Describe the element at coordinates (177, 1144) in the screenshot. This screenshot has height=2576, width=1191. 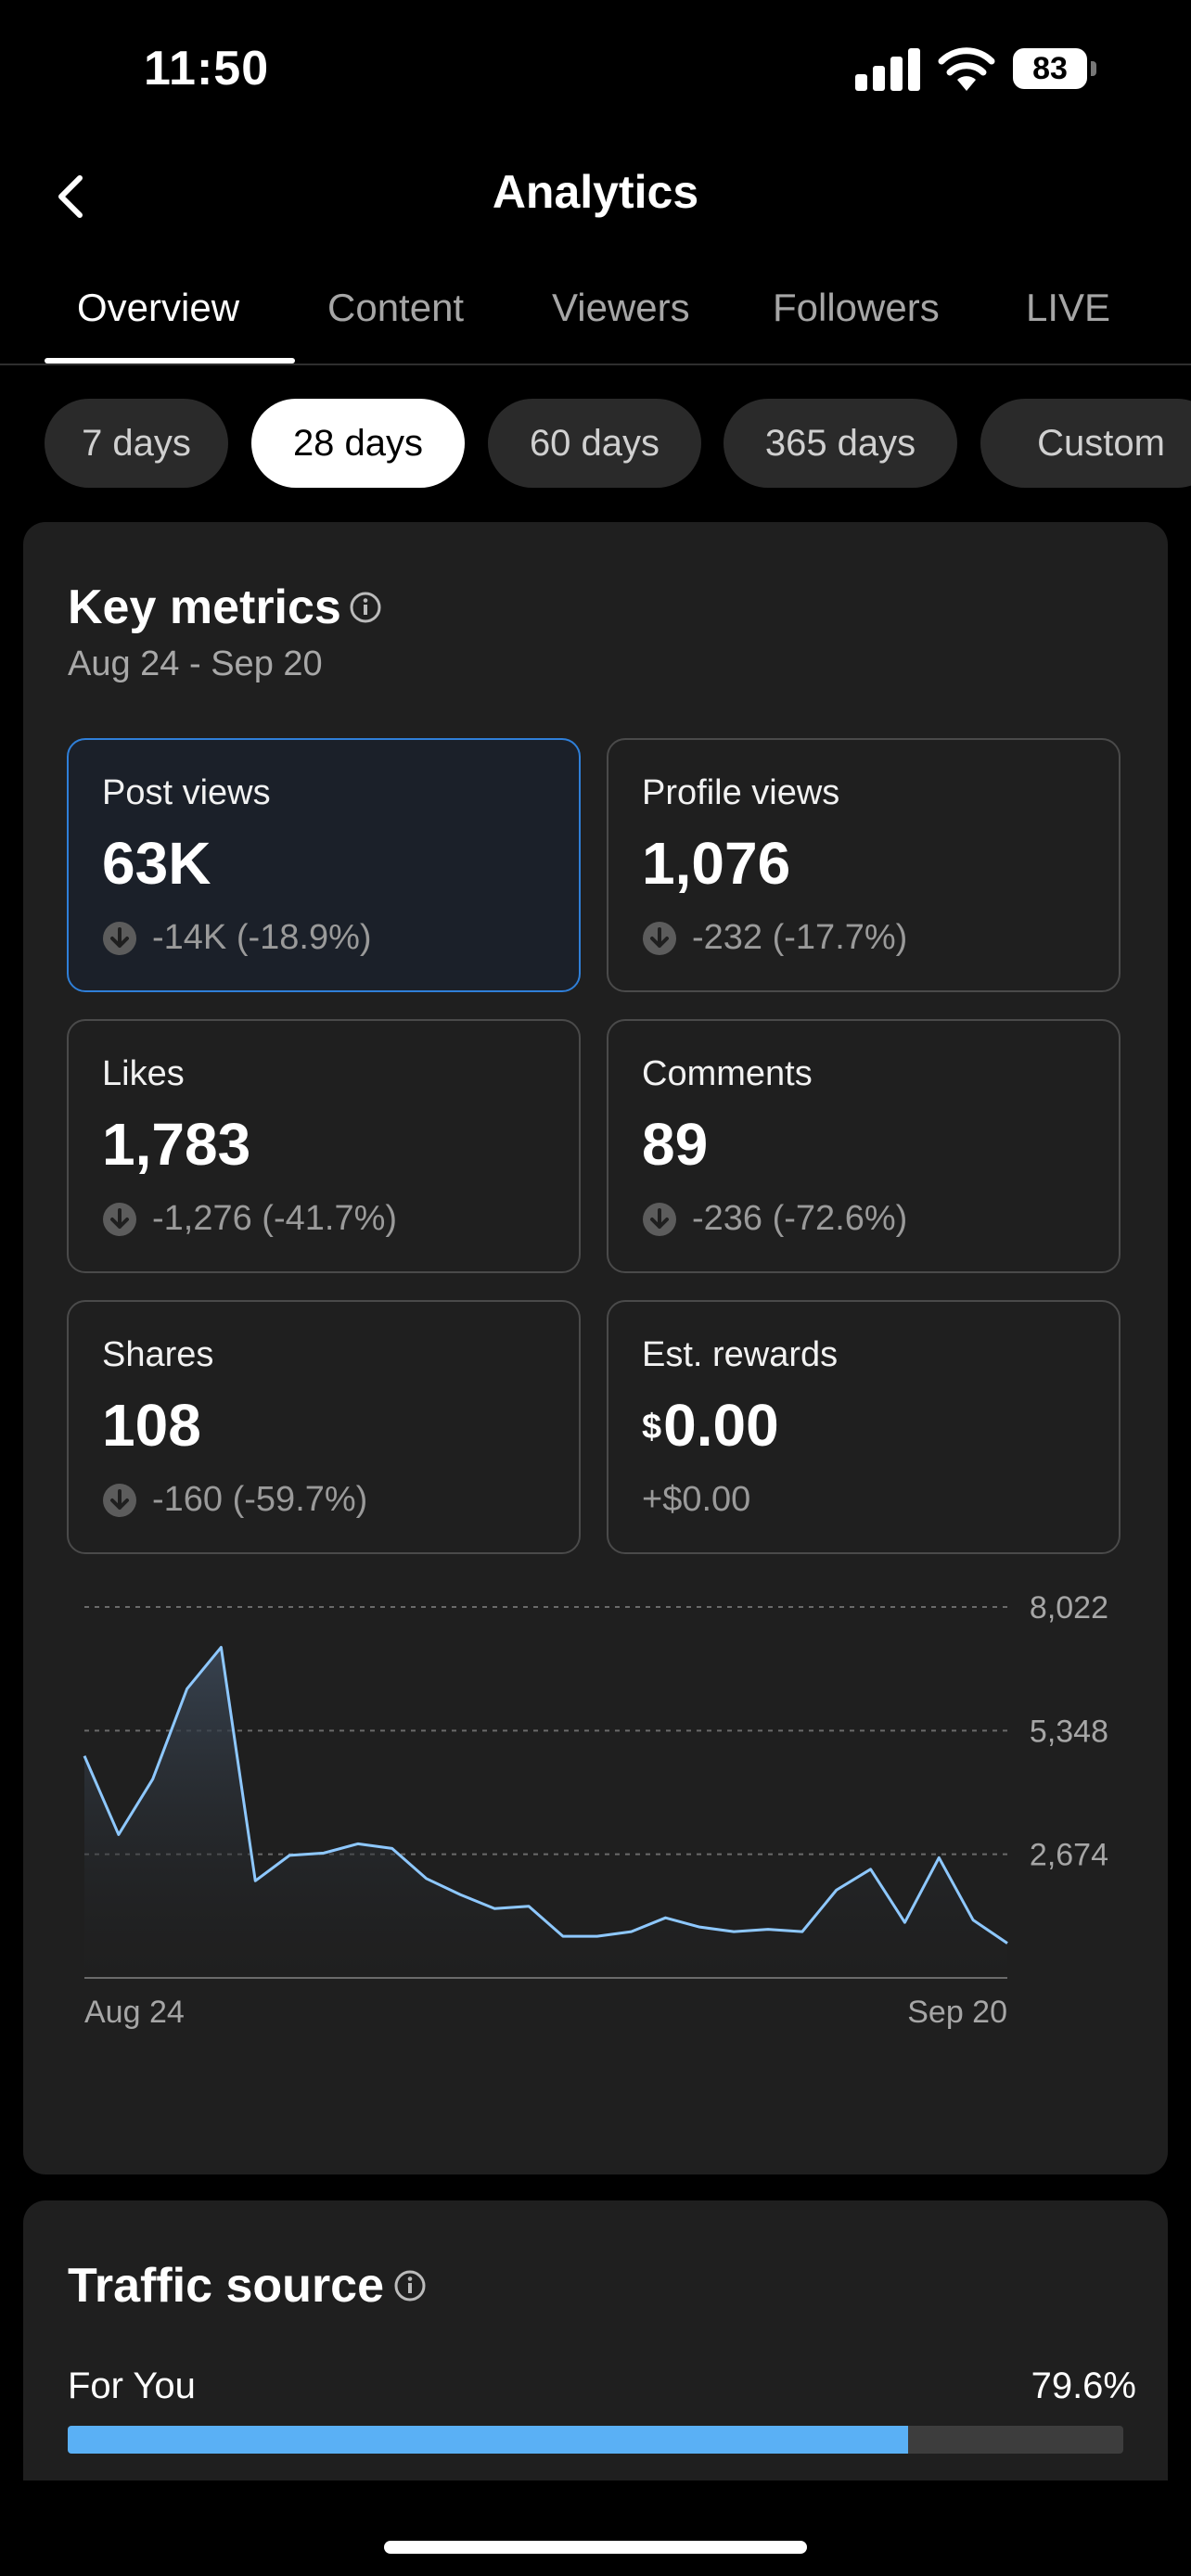
I see `metric-value: 1,783` at that location.